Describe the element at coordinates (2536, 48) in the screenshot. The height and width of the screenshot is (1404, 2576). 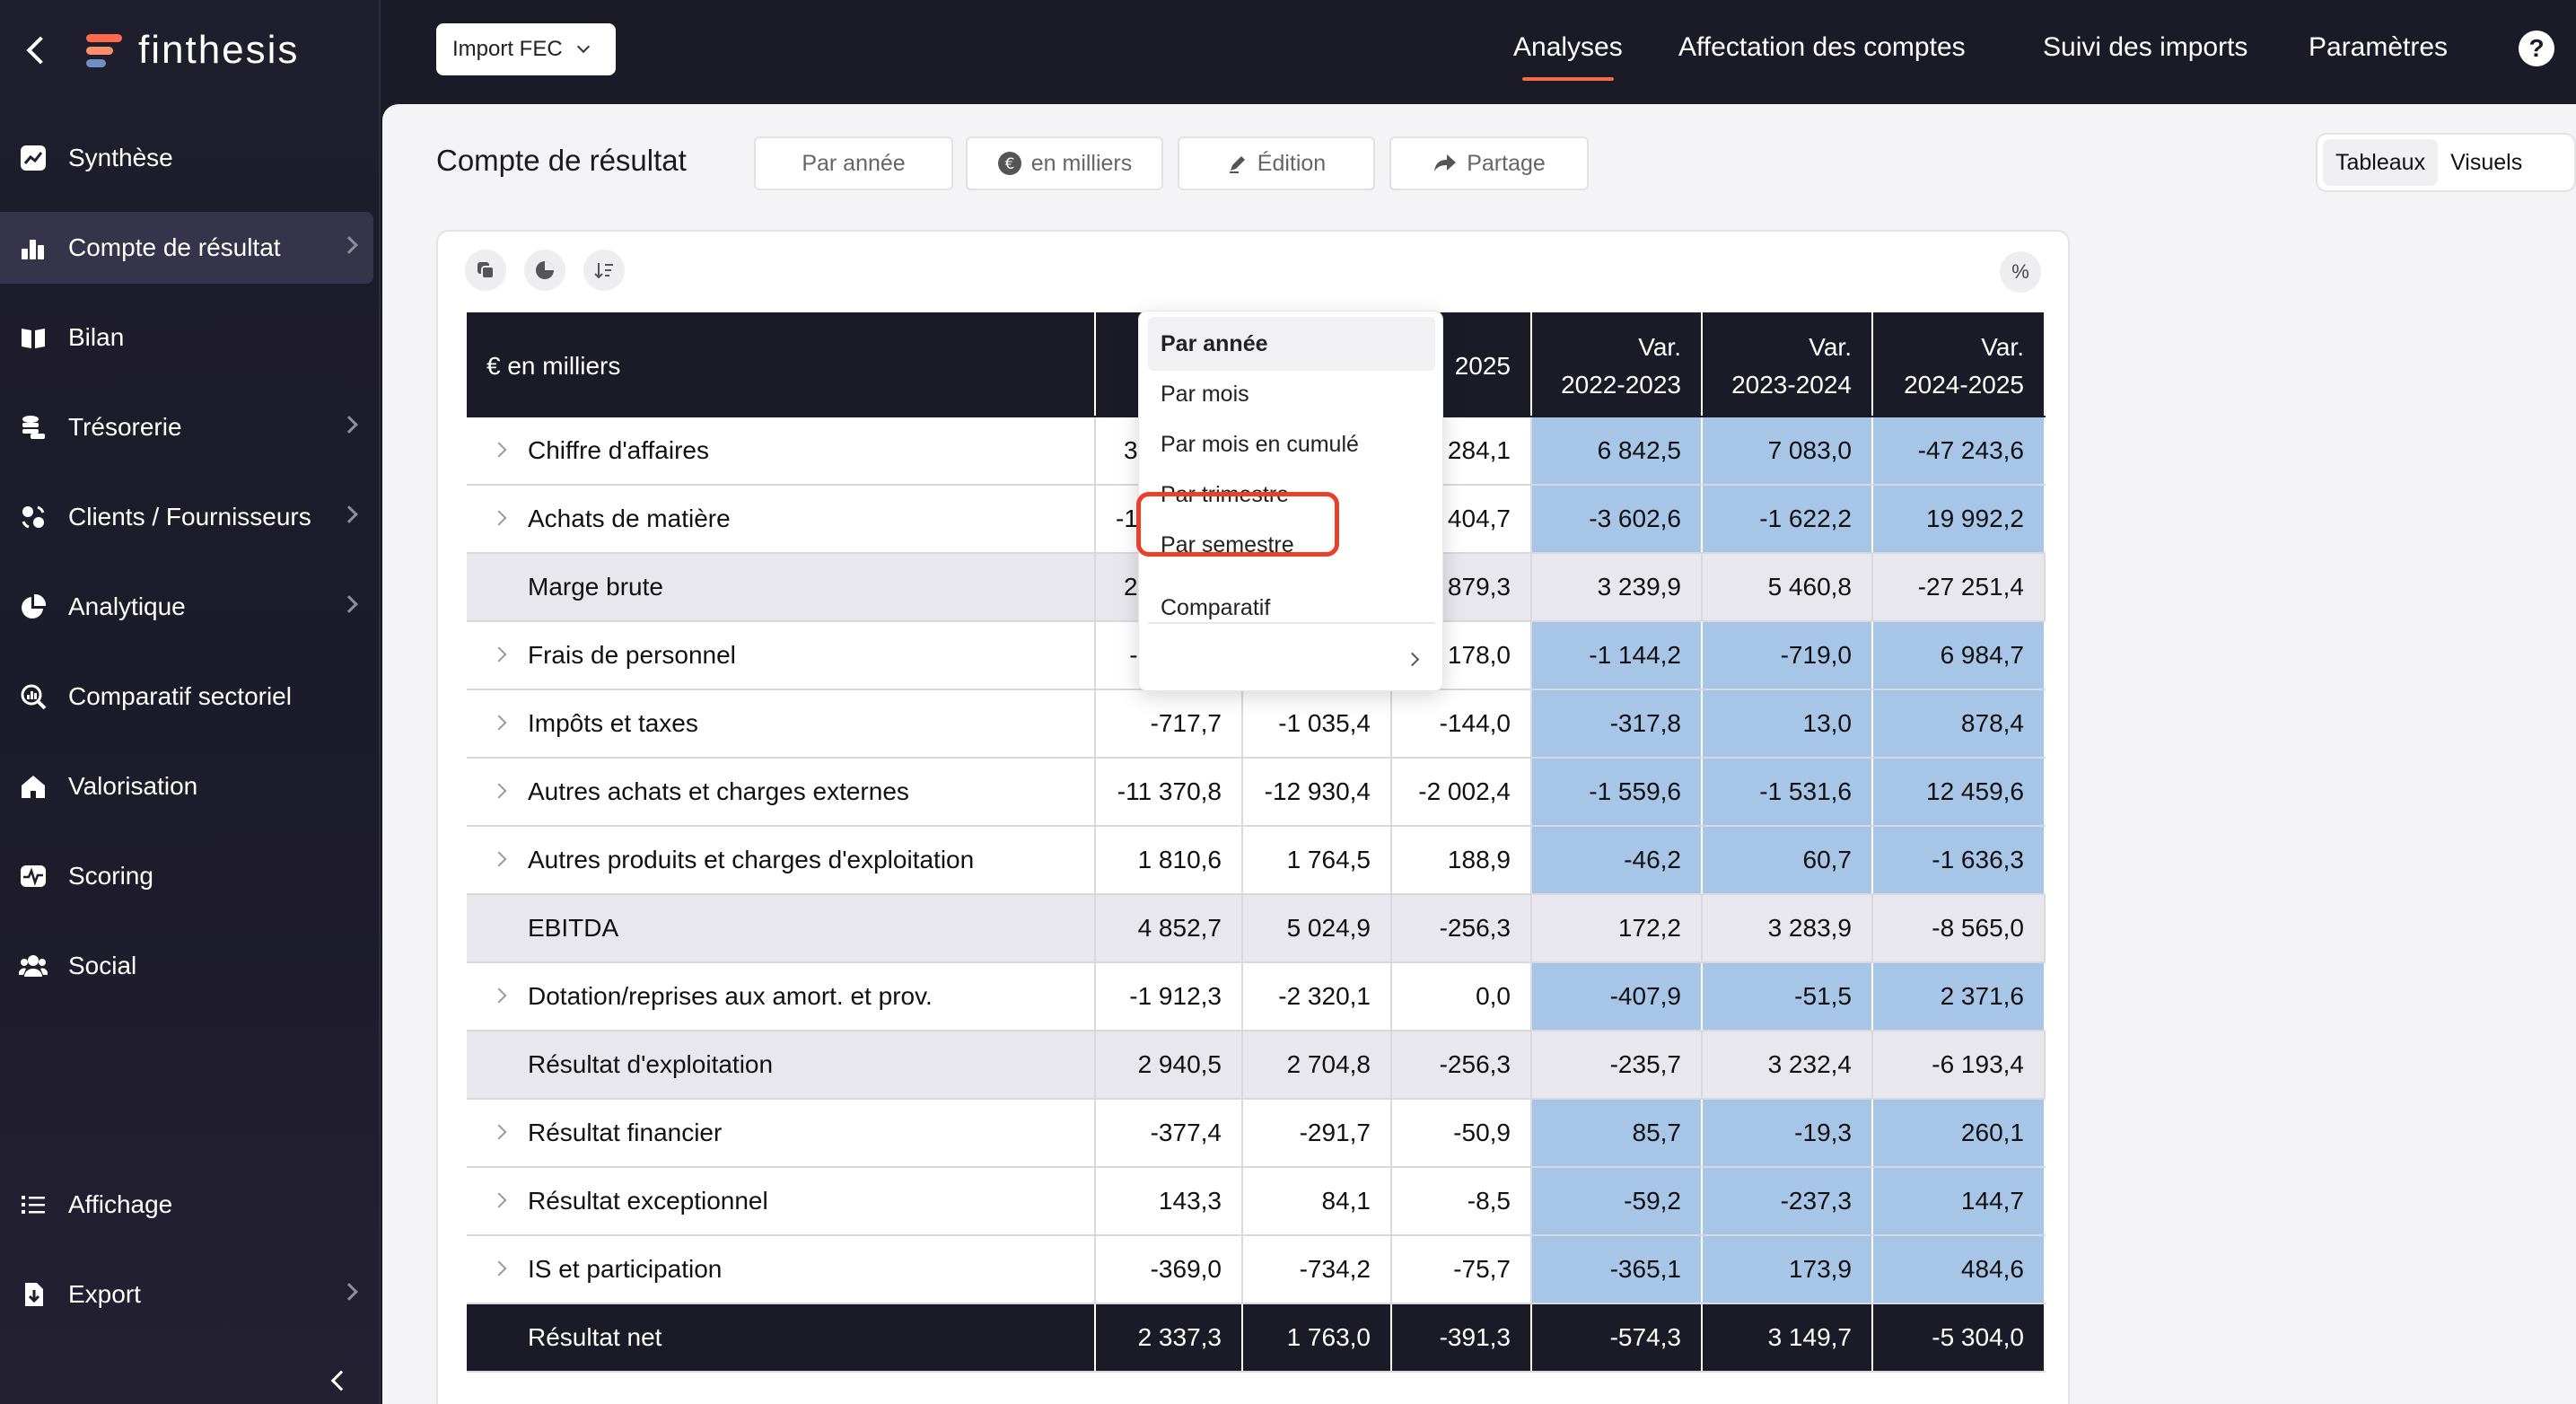
I see `help-icon: ?` at that location.